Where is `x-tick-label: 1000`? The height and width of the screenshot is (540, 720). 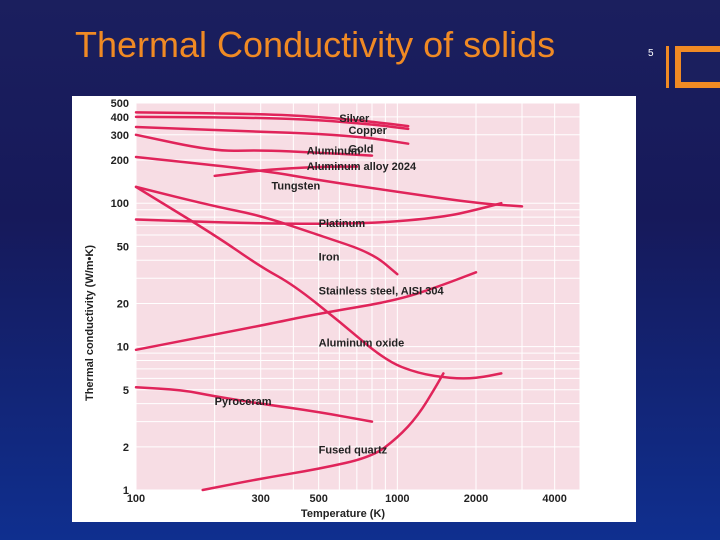
x-tick-label: 1000 is located at coordinates (397, 499).